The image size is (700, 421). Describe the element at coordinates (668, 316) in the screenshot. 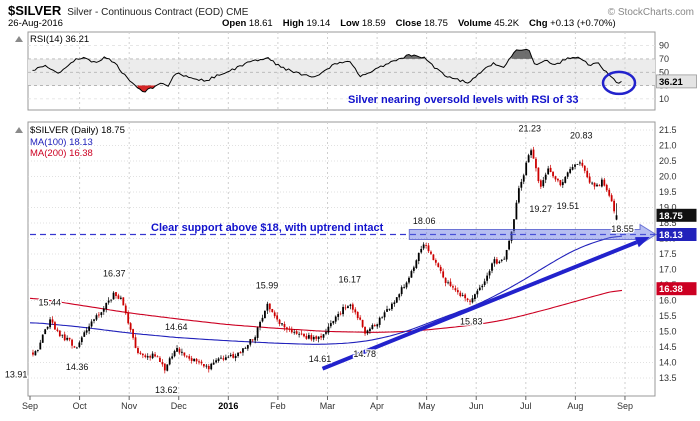

I see `price-axis-label: 15.5` at that location.